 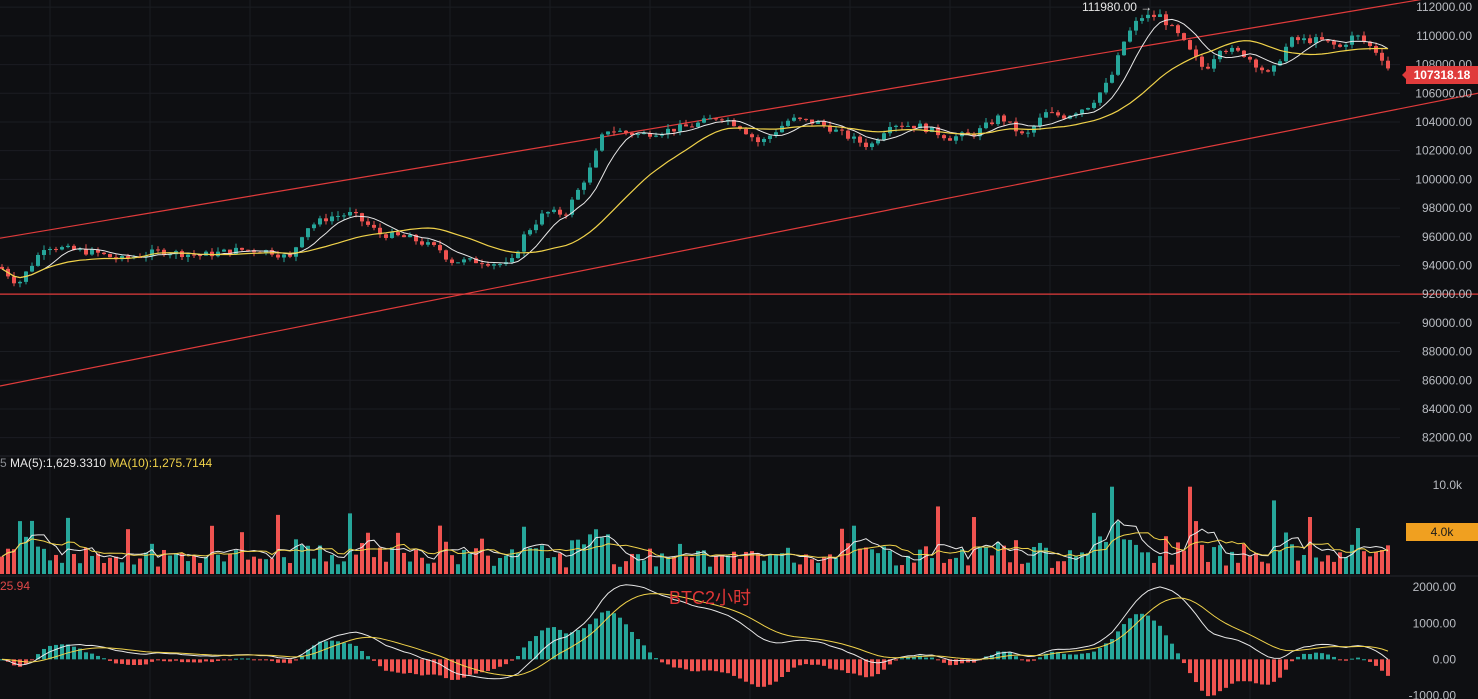 I want to click on price-tick-label: 94000.00, so click(x=1447, y=265).